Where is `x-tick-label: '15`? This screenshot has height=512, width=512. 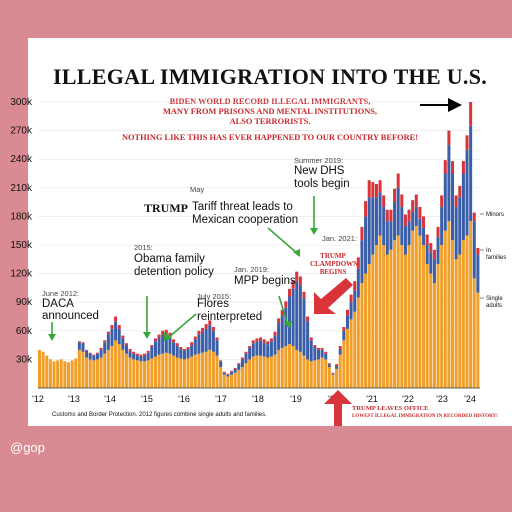
x-tick-label: '15 is located at coordinates (147, 399).